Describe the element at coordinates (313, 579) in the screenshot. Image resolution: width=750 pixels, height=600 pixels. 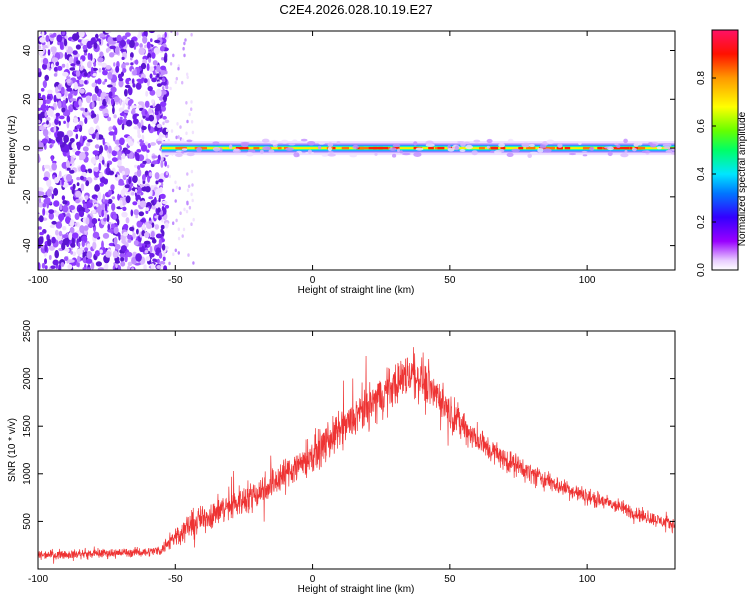
I see `snr-x-tick-label: 0` at that location.